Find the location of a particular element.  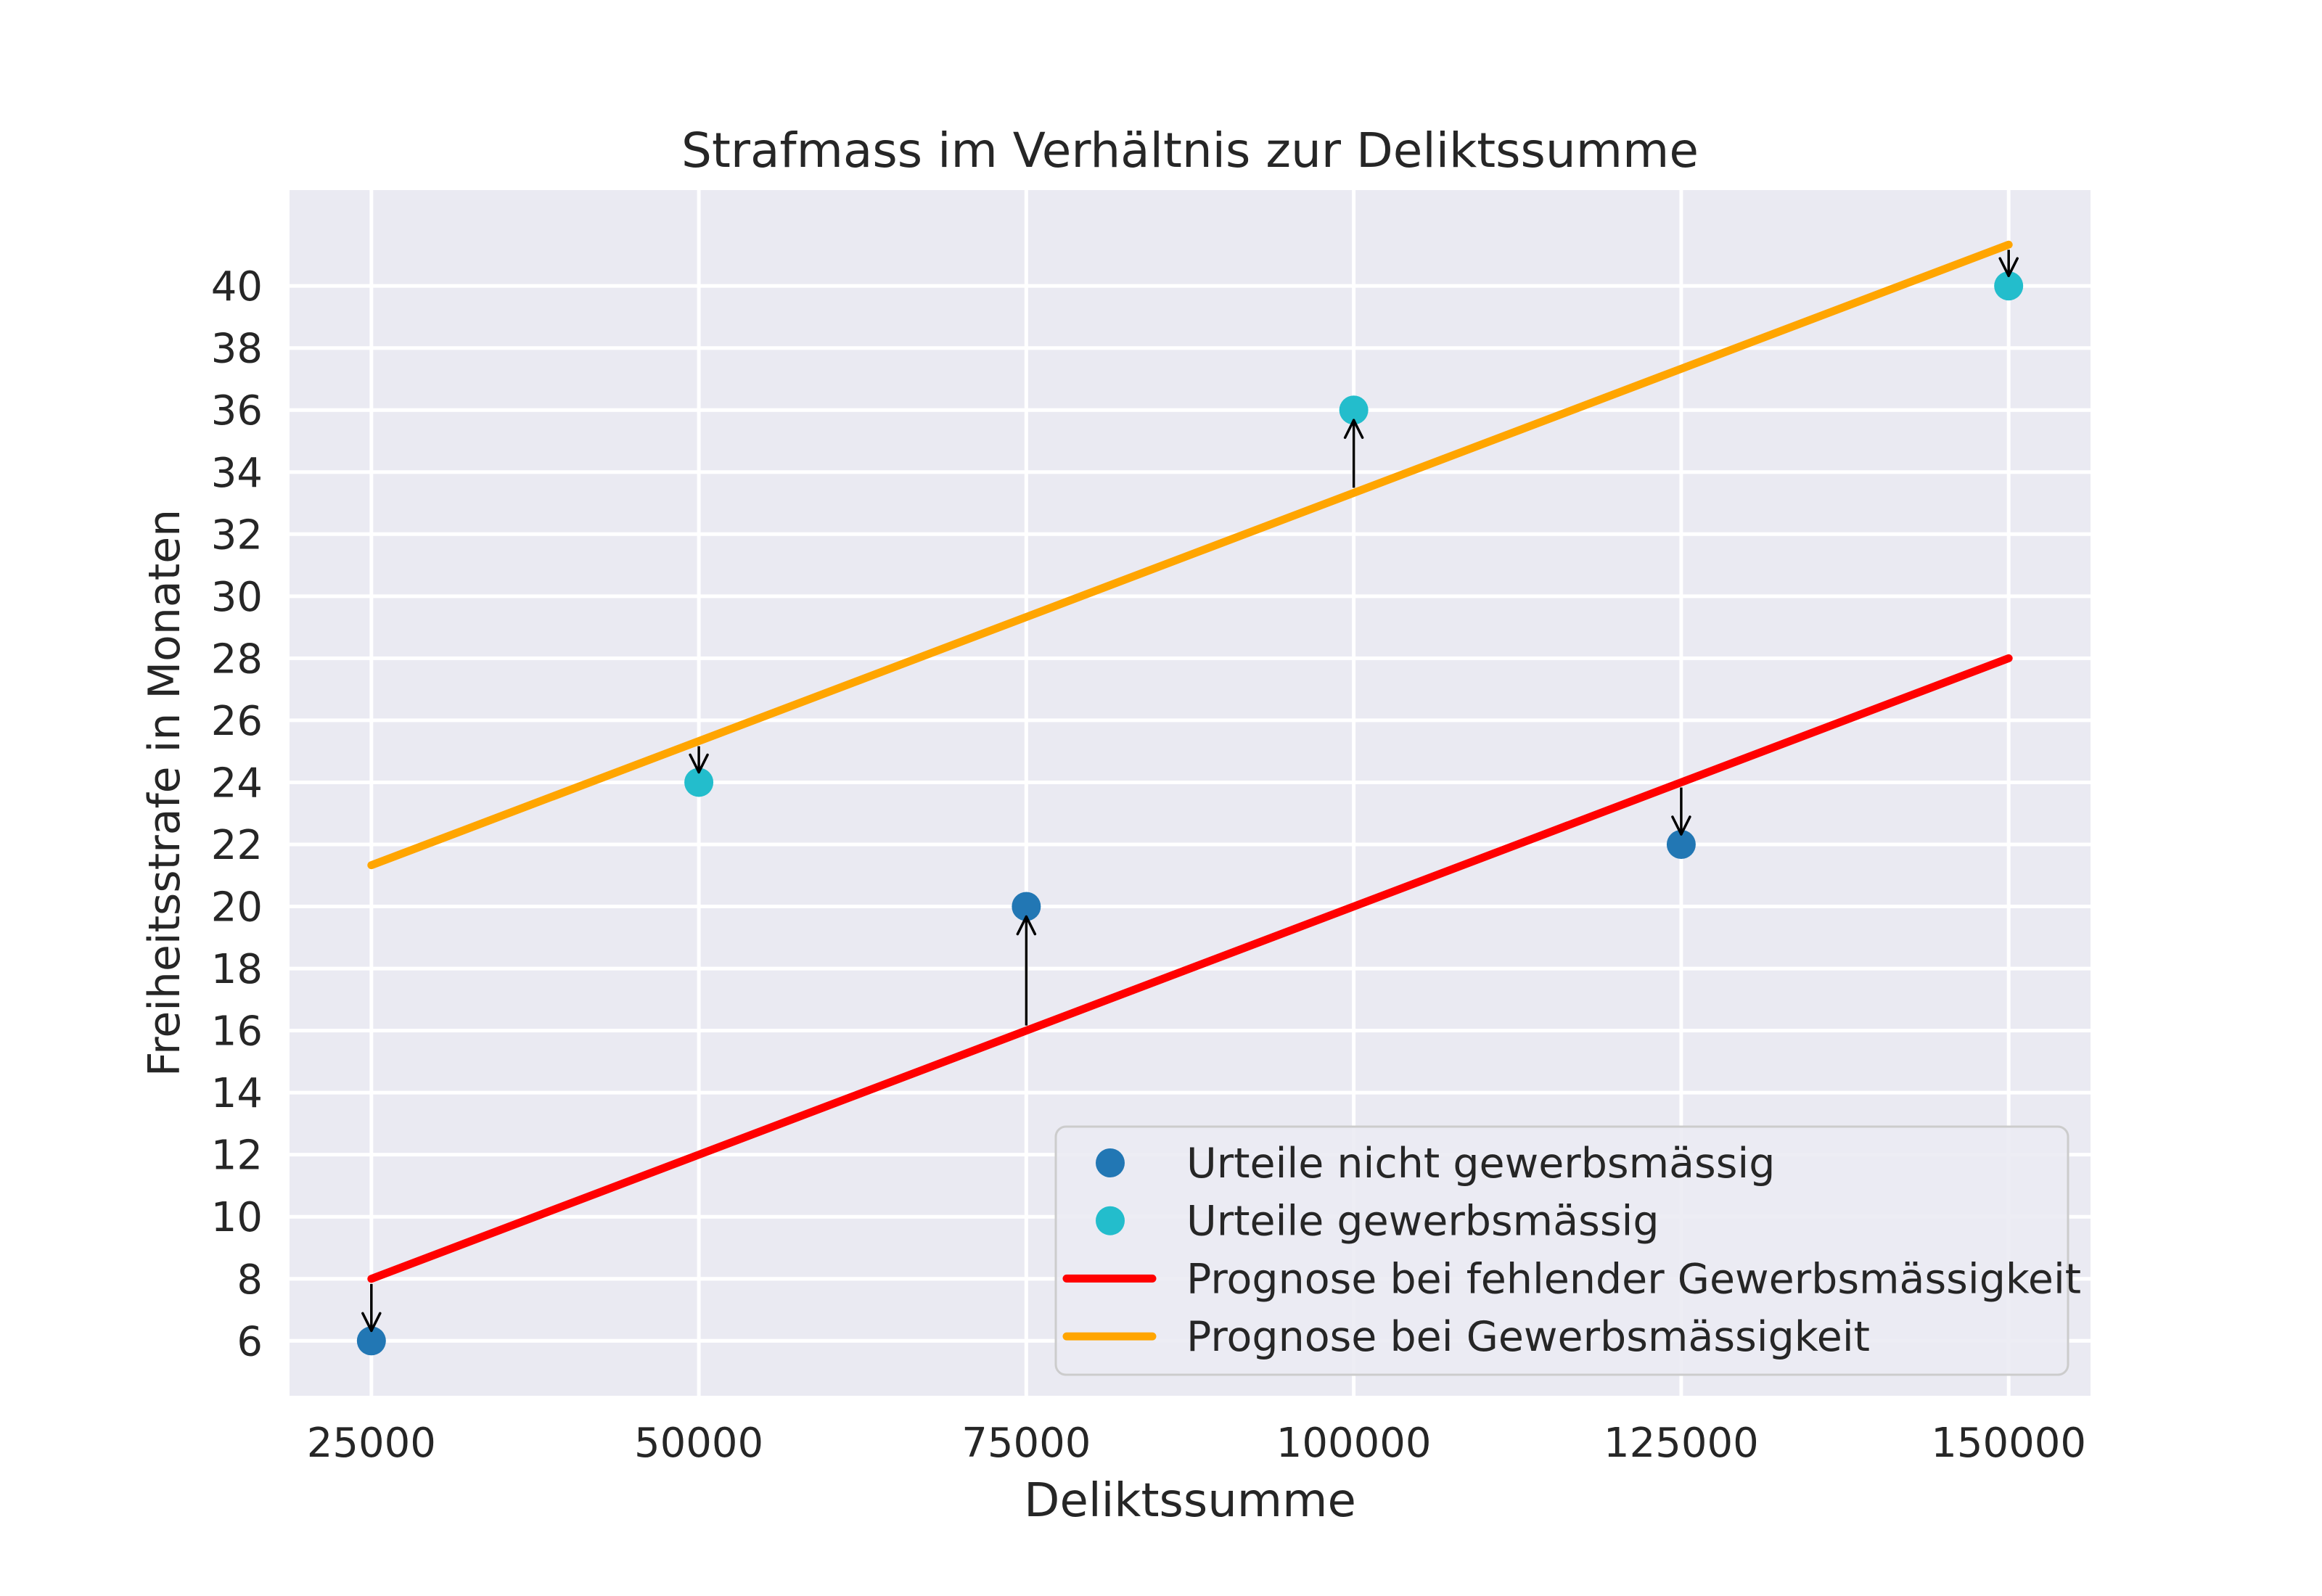

y-tick-label: 24 is located at coordinates (237, 783).